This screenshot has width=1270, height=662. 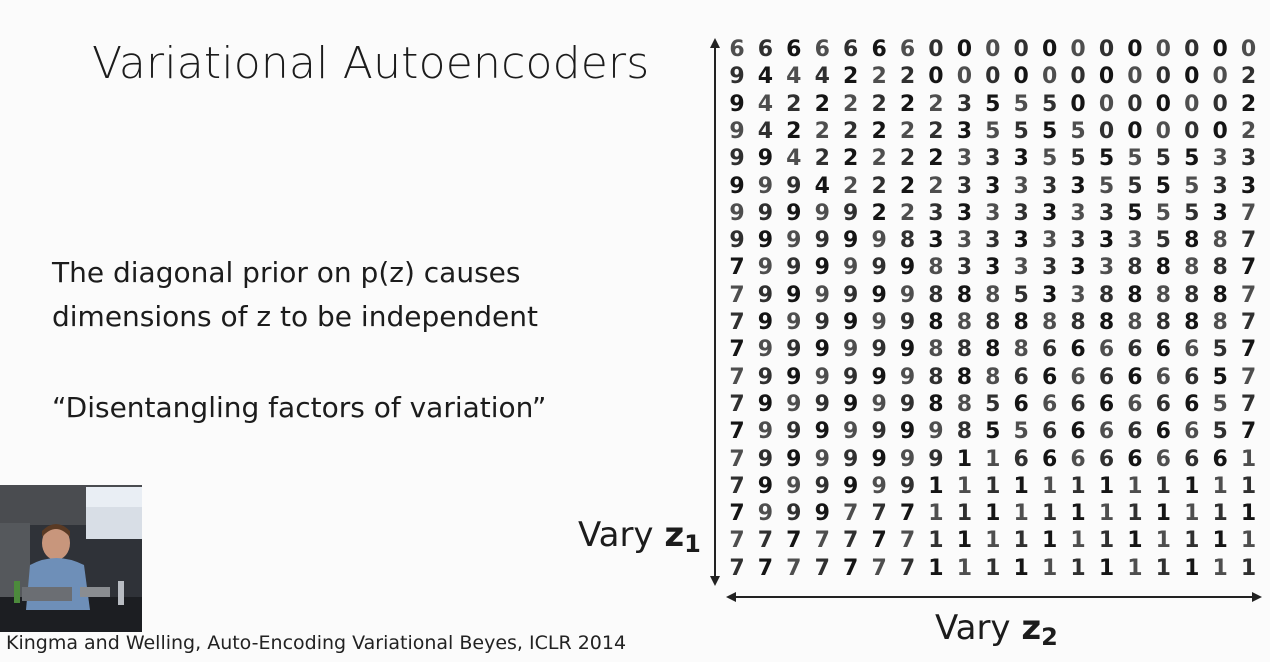 I want to click on speaker-video-image, so click(x=71, y=558).